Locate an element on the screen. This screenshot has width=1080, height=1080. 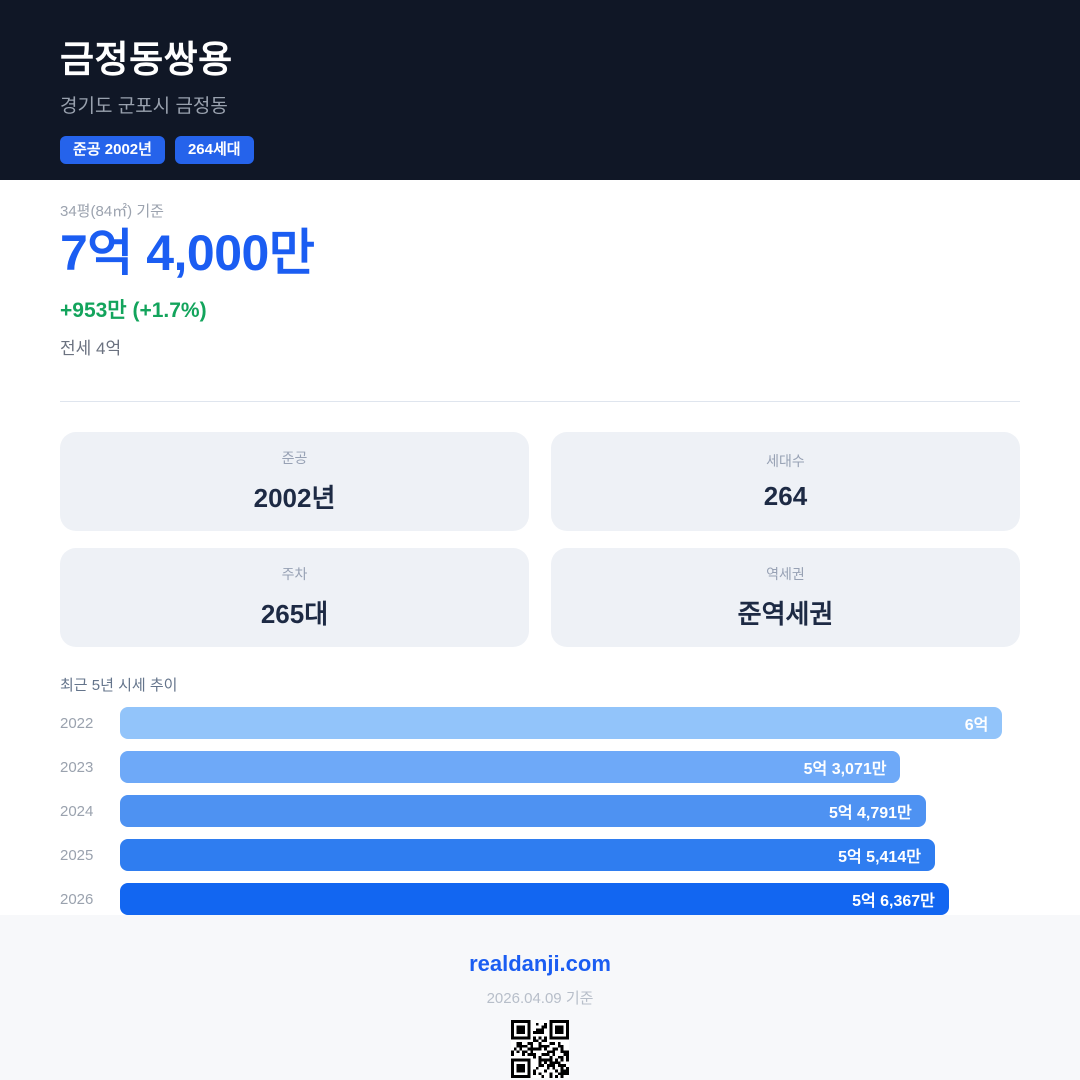
info-card: 세대수 264 is located at coordinates (785, 481).